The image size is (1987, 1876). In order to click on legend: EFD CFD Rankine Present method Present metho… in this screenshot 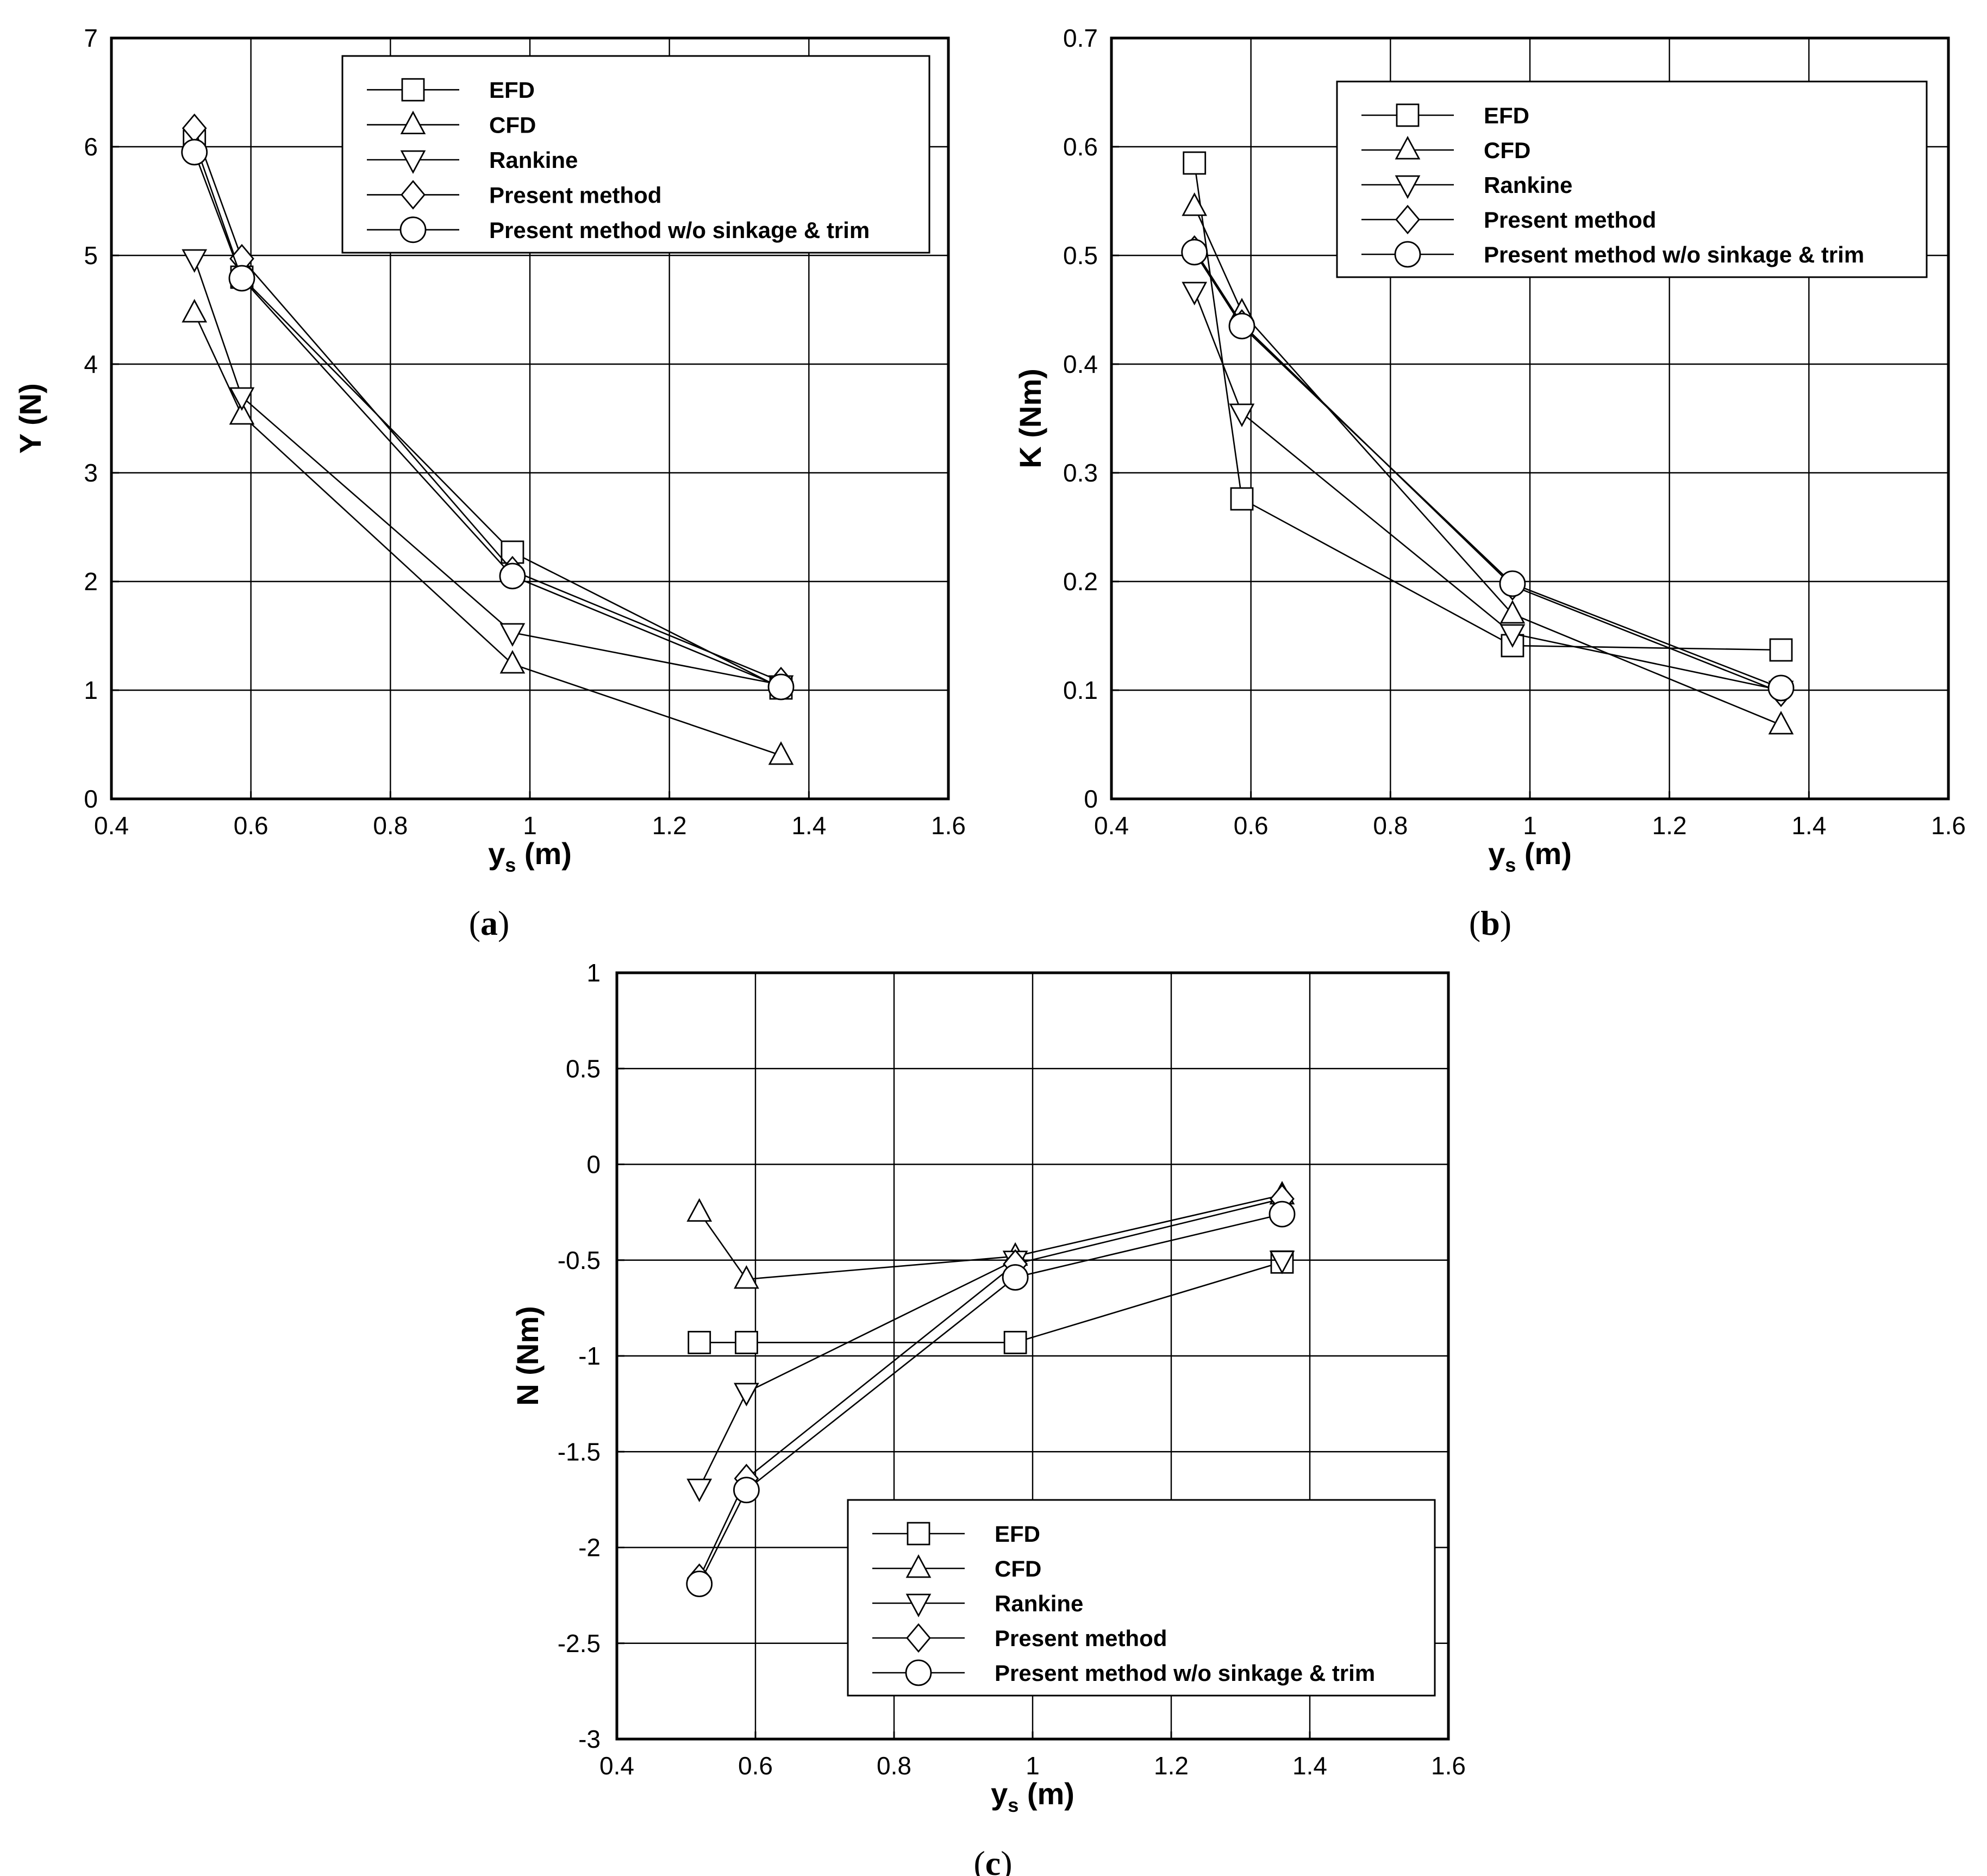, I will do `click(636, 154)`.